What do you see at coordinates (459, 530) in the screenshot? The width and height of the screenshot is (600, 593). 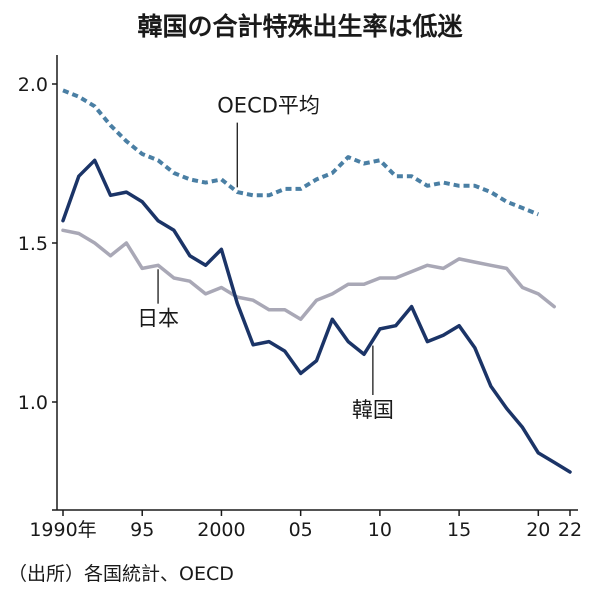 I see `x-tick-label: 15` at bounding box center [459, 530].